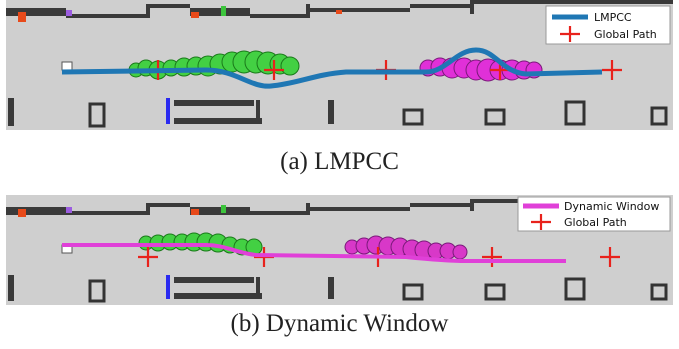 The height and width of the screenshot is (349, 679). What do you see at coordinates (608, 25) in the screenshot?
I see `legend-lmpcc: LMPCC Global Path` at bounding box center [608, 25].